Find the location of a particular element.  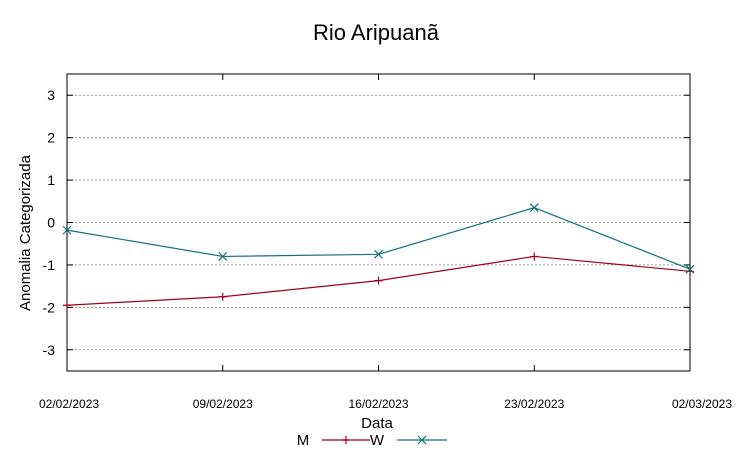

legend-marker-w is located at coordinates (422, 440).